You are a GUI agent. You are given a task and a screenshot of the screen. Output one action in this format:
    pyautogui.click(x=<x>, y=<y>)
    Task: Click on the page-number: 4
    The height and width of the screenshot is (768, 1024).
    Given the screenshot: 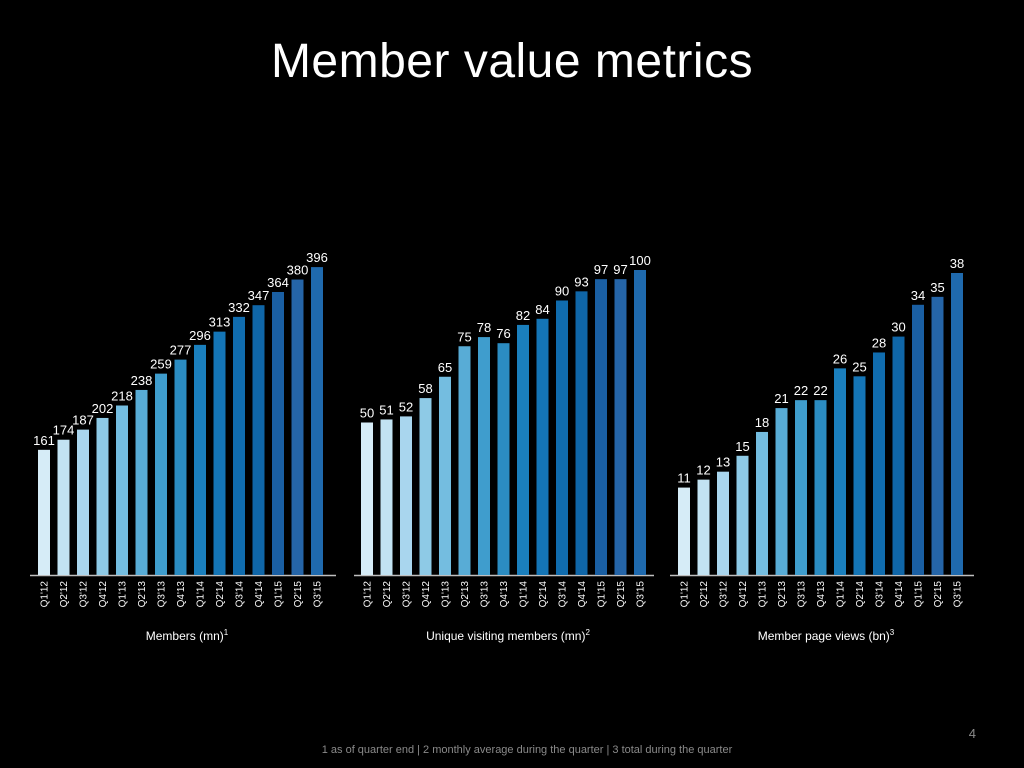 What is the action you would take?
    pyautogui.click(x=972, y=733)
    